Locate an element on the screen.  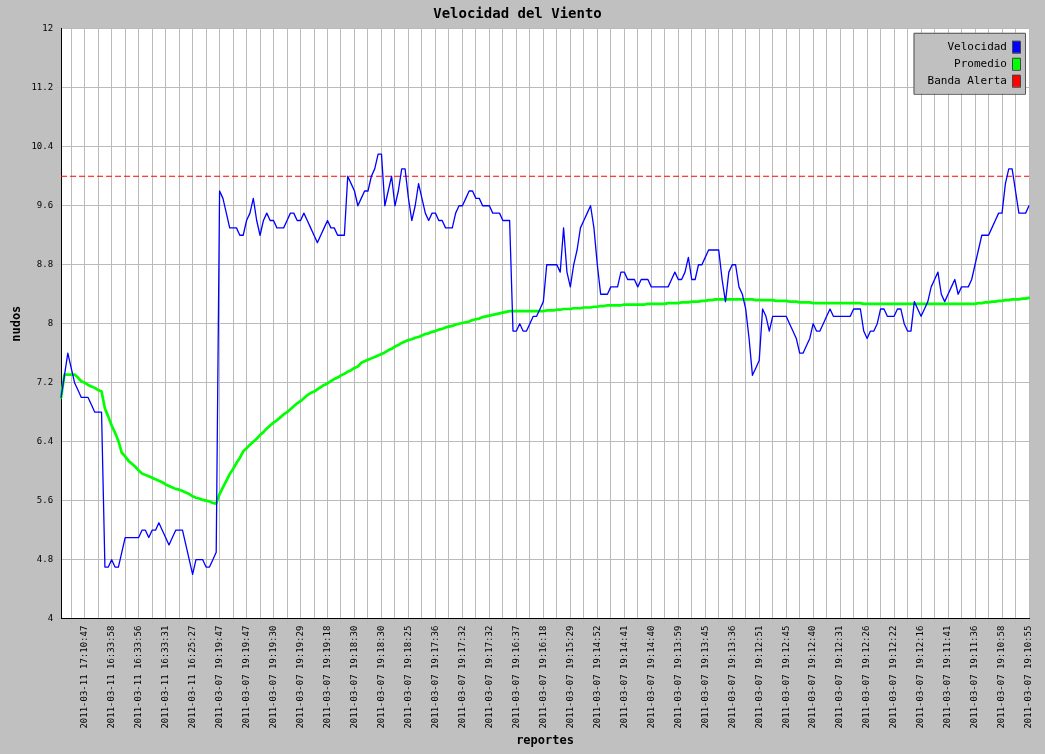
x-tick-label: 2011-03-11 17:10:47 is located at coordinates (84, 677).